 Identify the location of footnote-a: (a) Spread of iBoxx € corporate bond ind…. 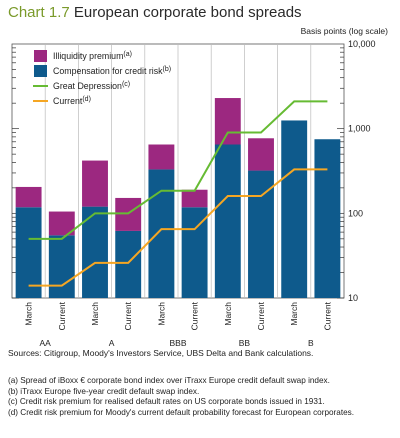
(169, 380).